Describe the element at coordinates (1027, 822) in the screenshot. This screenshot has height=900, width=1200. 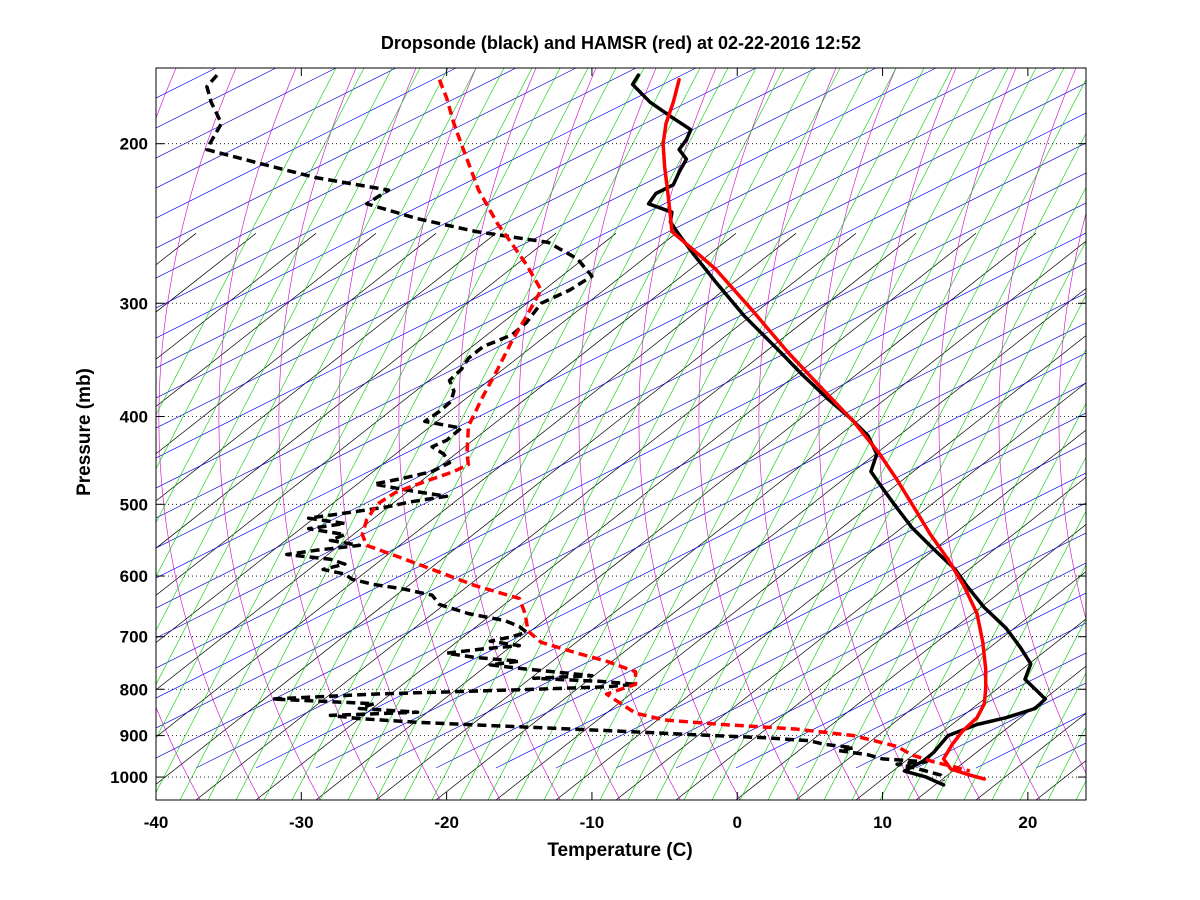
I see `x-tick-label: 20` at that location.